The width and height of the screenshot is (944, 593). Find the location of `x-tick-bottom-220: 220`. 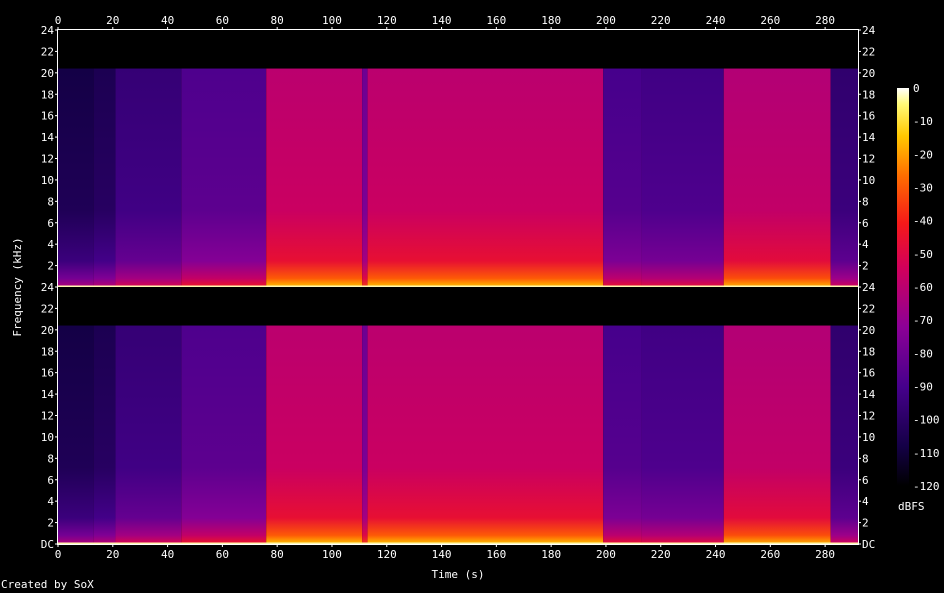

x-tick-bottom-220: 220 is located at coordinates (661, 554).